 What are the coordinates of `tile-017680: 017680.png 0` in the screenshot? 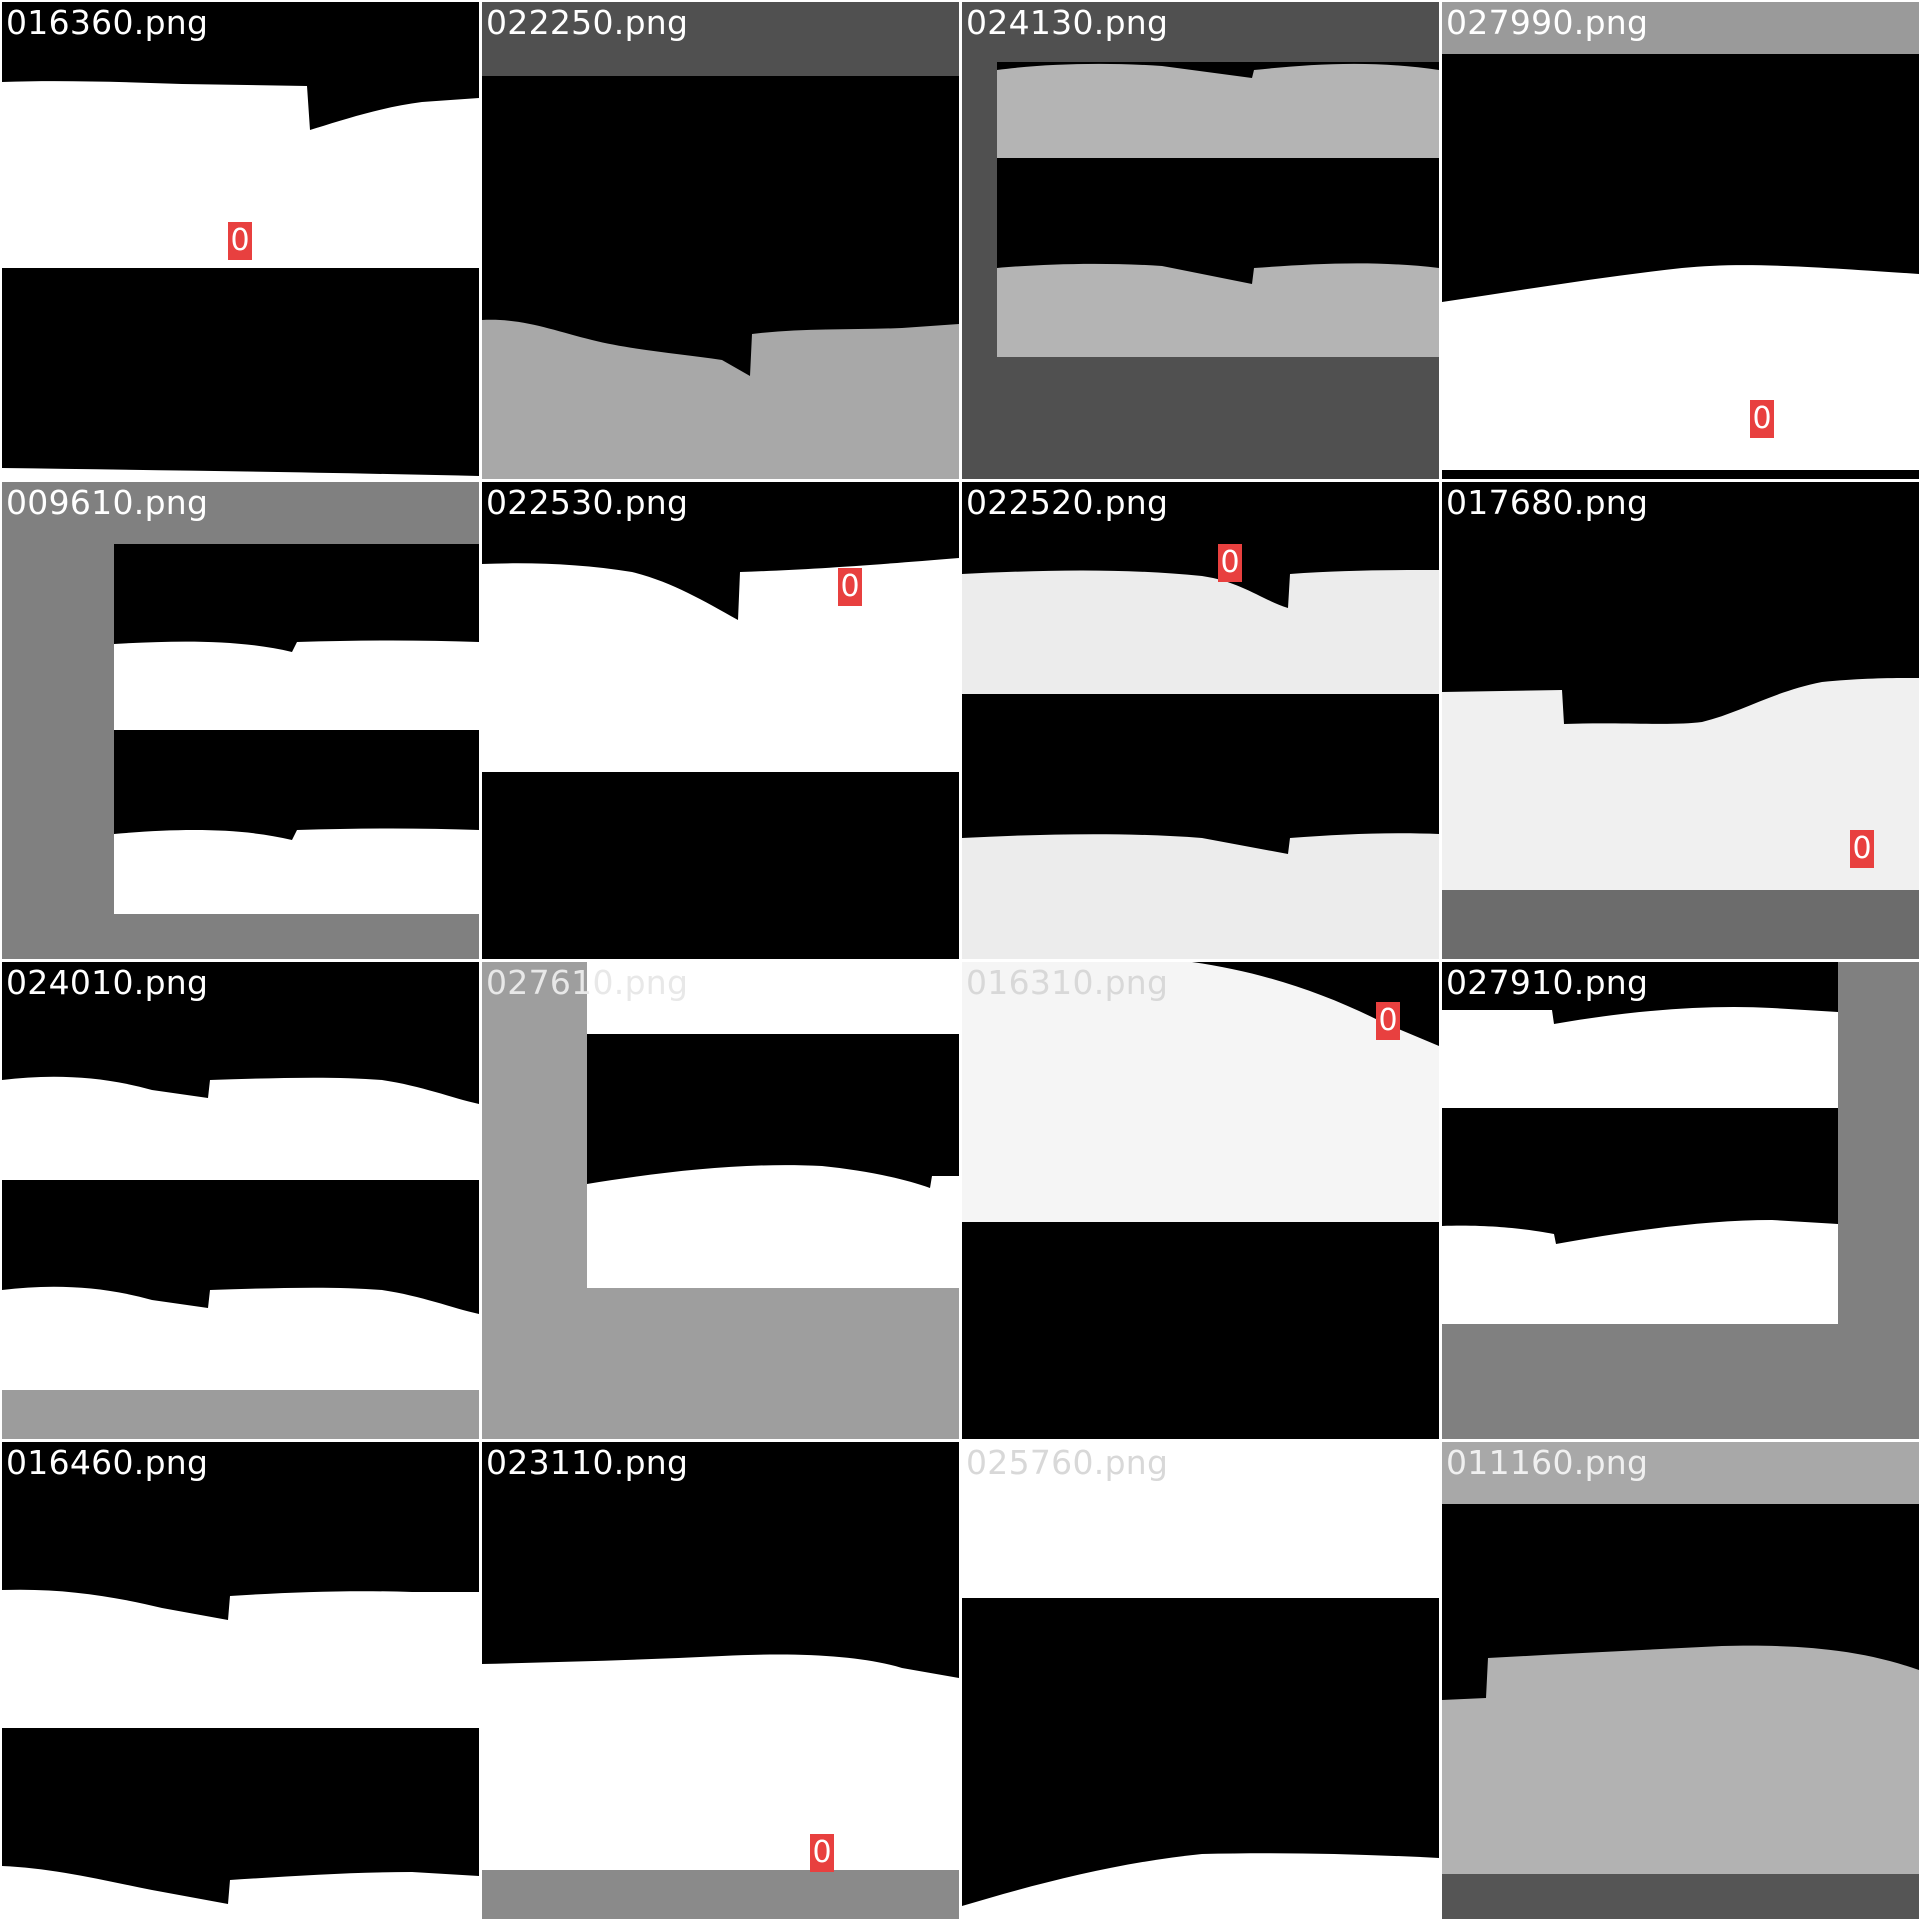 It's located at (1680, 720).